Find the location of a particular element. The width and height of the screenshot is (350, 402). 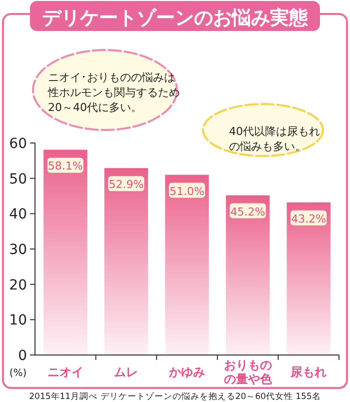

x-tick-label: 尿もれ is located at coordinates (308, 372).